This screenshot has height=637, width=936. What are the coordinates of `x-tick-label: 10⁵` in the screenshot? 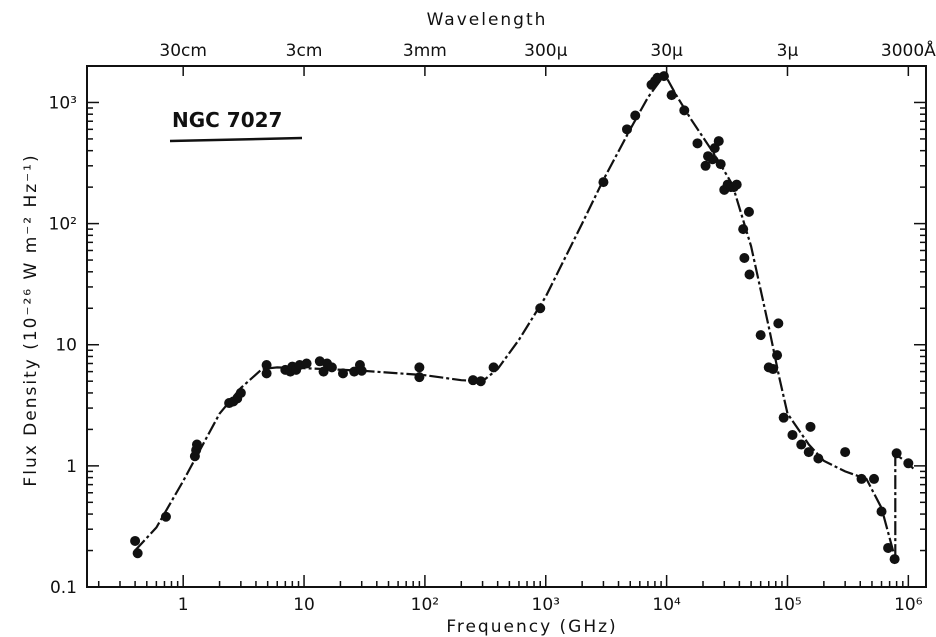 It's located at (787, 605).